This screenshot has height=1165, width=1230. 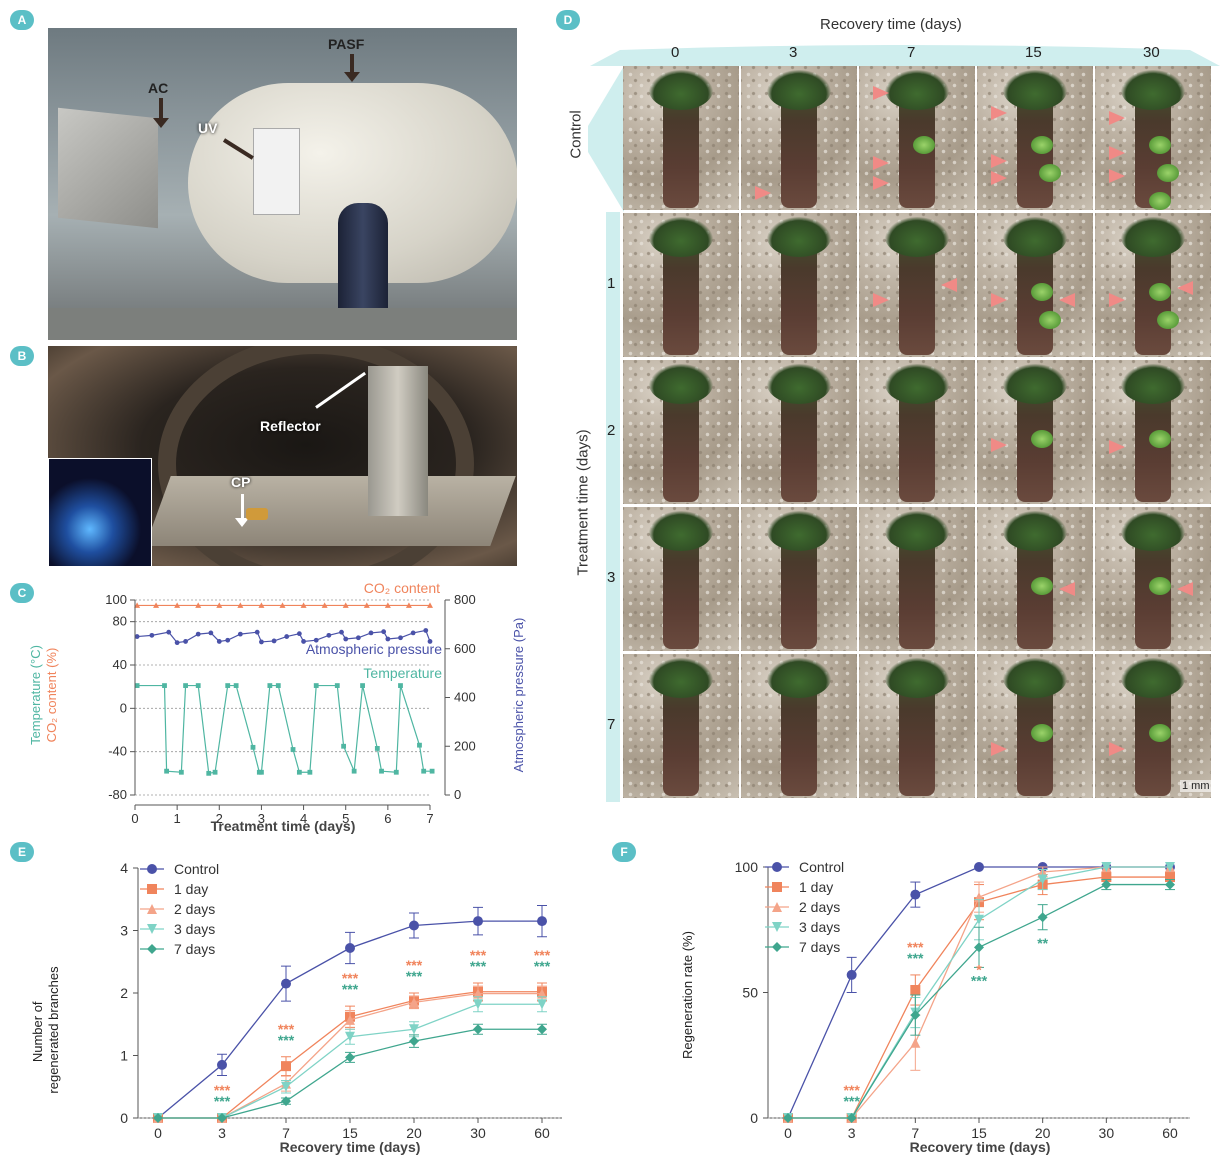 What do you see at coordinates (624, 852) in the screenshot?
I see `panel-f-badge: F` at bounding box center [624, 852].